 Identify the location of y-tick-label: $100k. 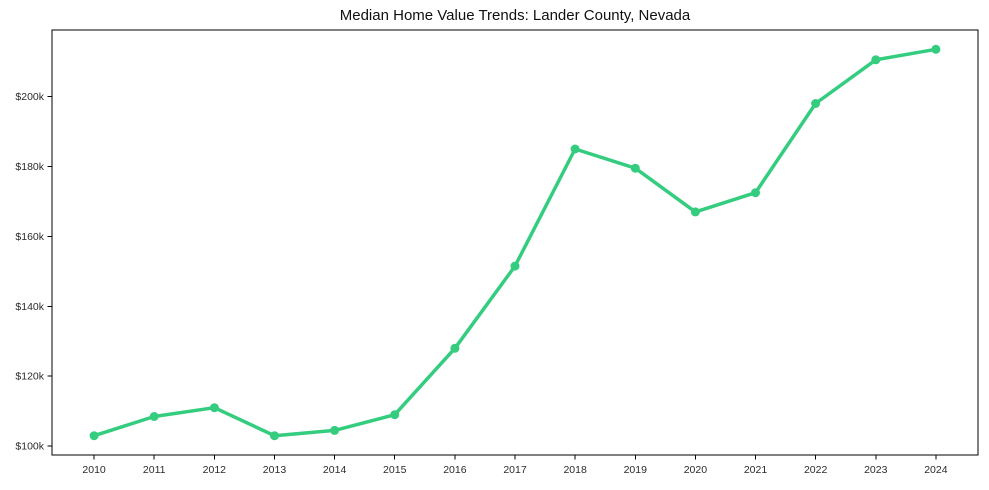
(29, 447).